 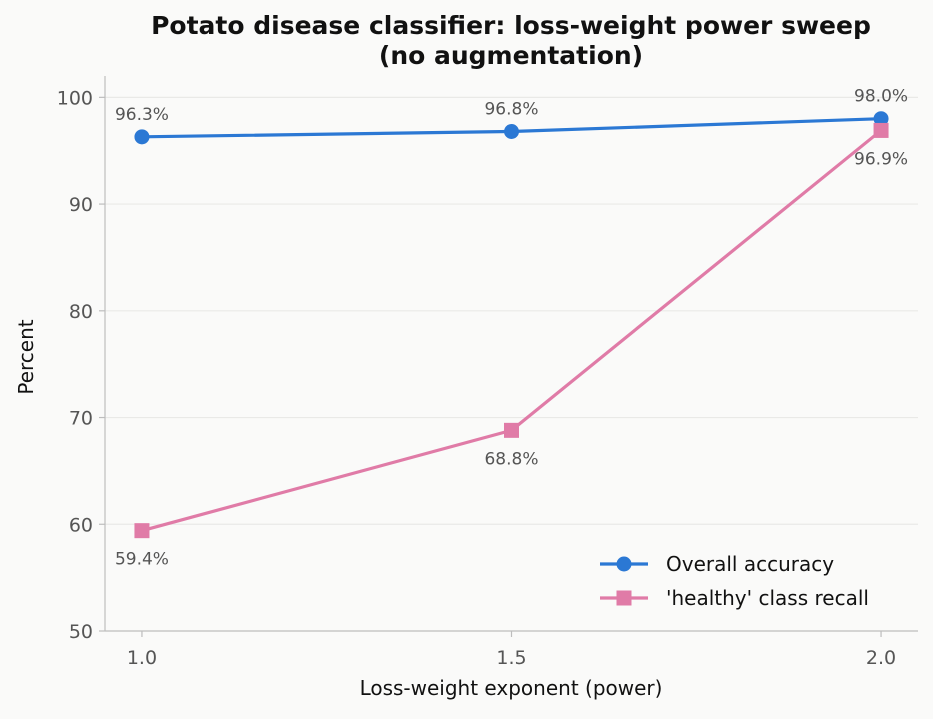 I want to click on y-tick-label: 80, so click(x=81, y=312).